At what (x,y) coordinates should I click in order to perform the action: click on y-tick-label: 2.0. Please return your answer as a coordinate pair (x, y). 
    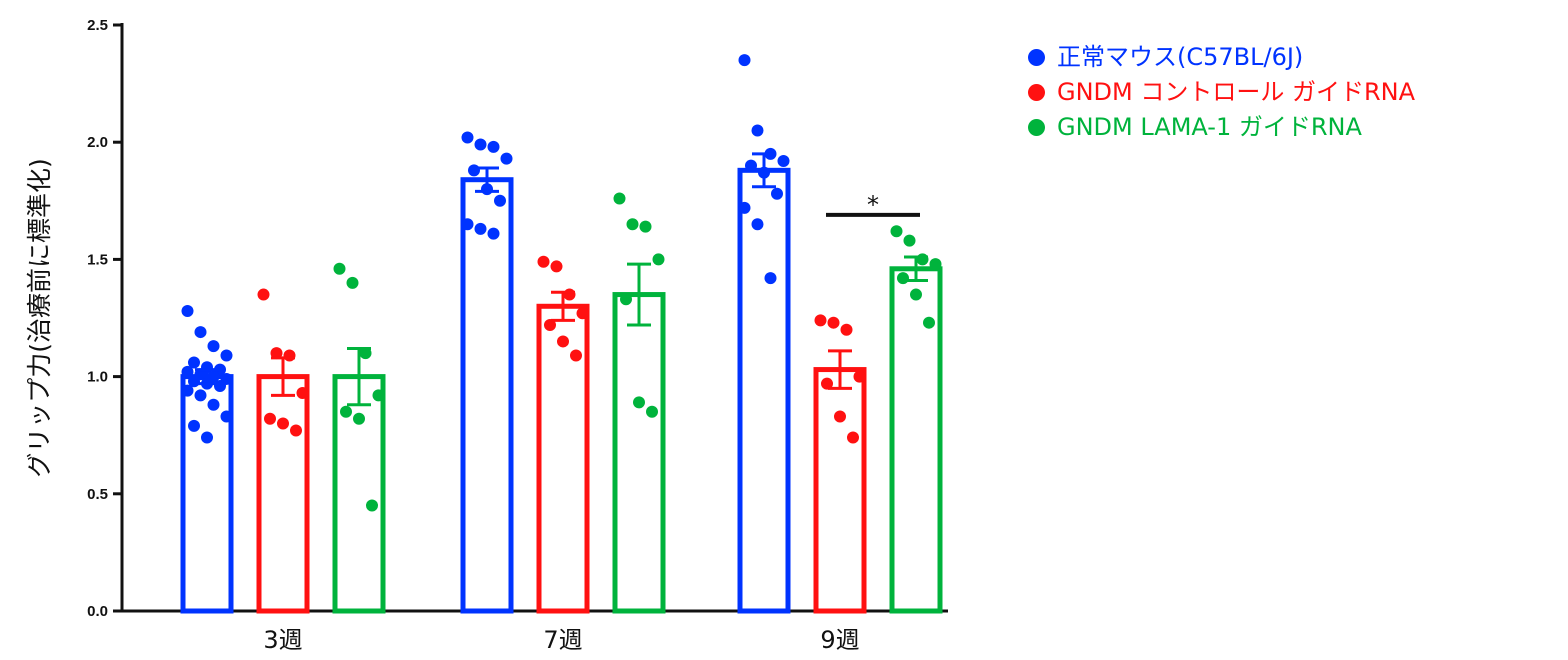
    Looking at the image, I should click on (97, 142).